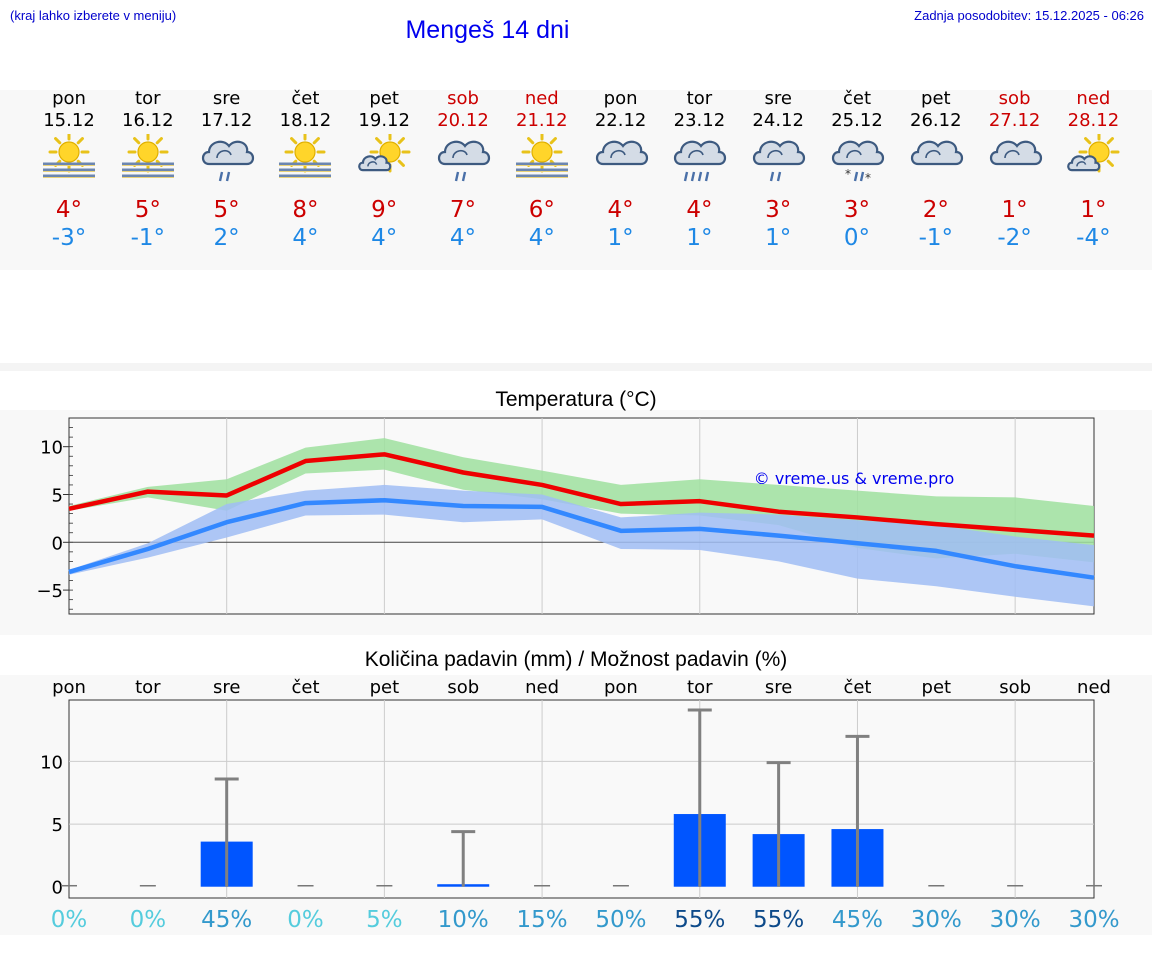 This screenshot has width=1152, height=975. Describe the element at coordinates (1093, 210) in the screenshot. I see `max-temp: 1°` at that location.